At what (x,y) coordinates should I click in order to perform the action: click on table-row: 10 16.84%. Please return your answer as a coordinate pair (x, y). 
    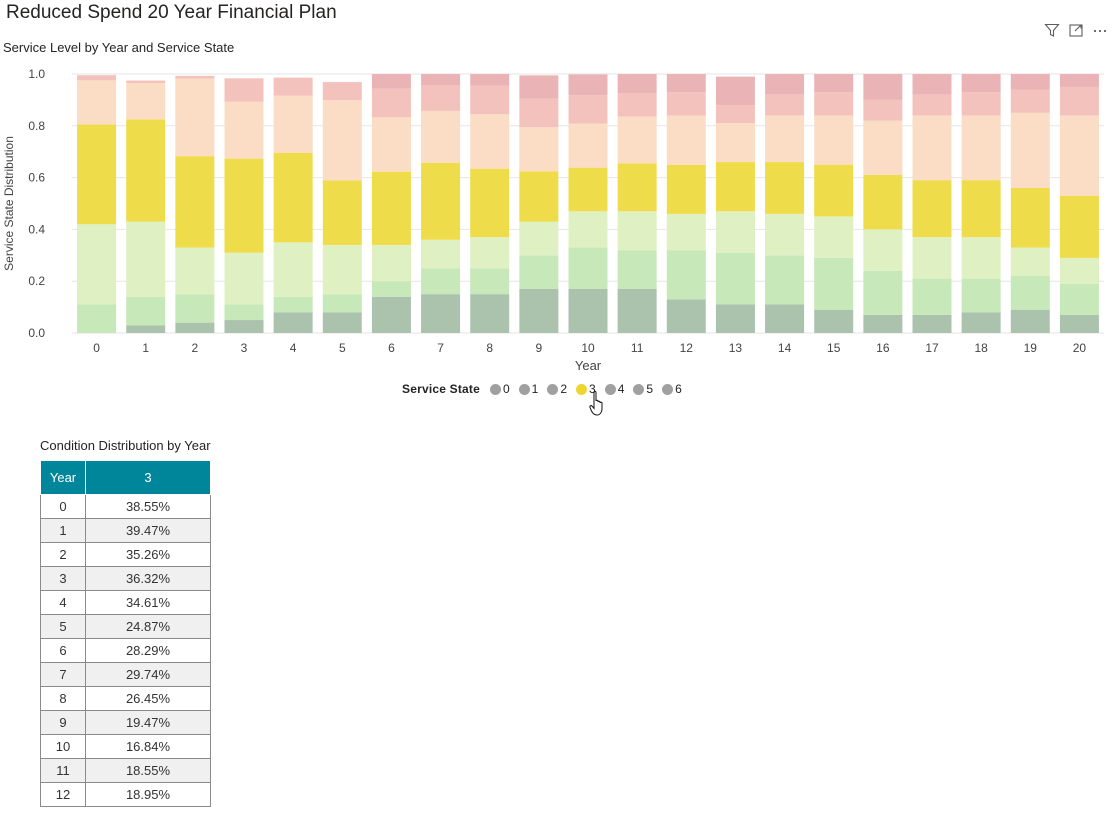
    Looking at the image, I should click on (125, 746).